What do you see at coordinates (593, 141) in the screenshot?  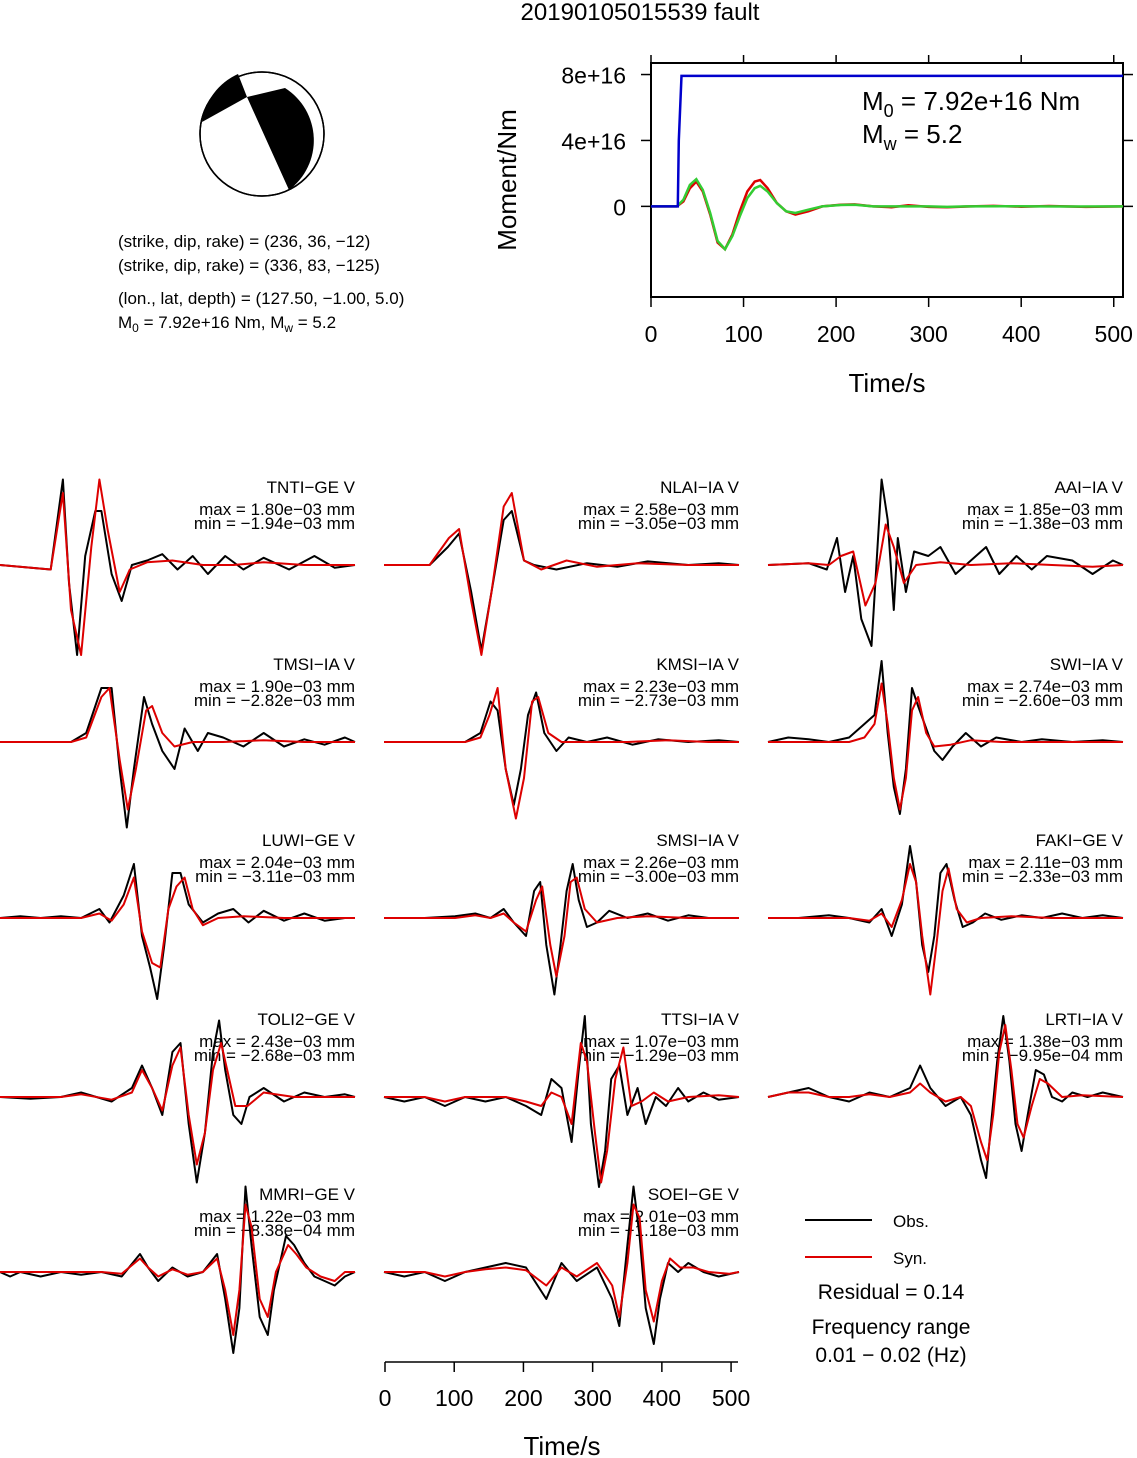 I see `moment-y-tick-label: 4e+16` at bounding box center [593, 141].